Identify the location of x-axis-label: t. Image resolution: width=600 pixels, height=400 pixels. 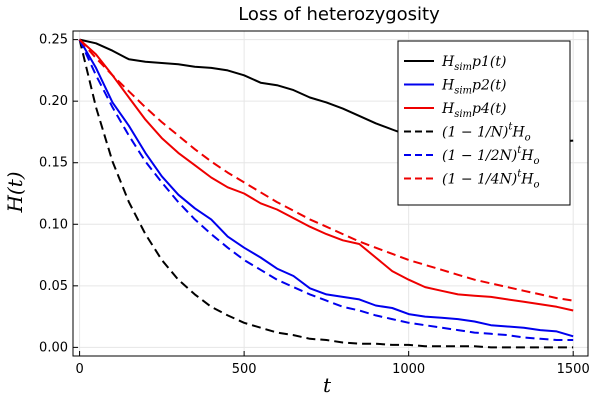
(327, 385).